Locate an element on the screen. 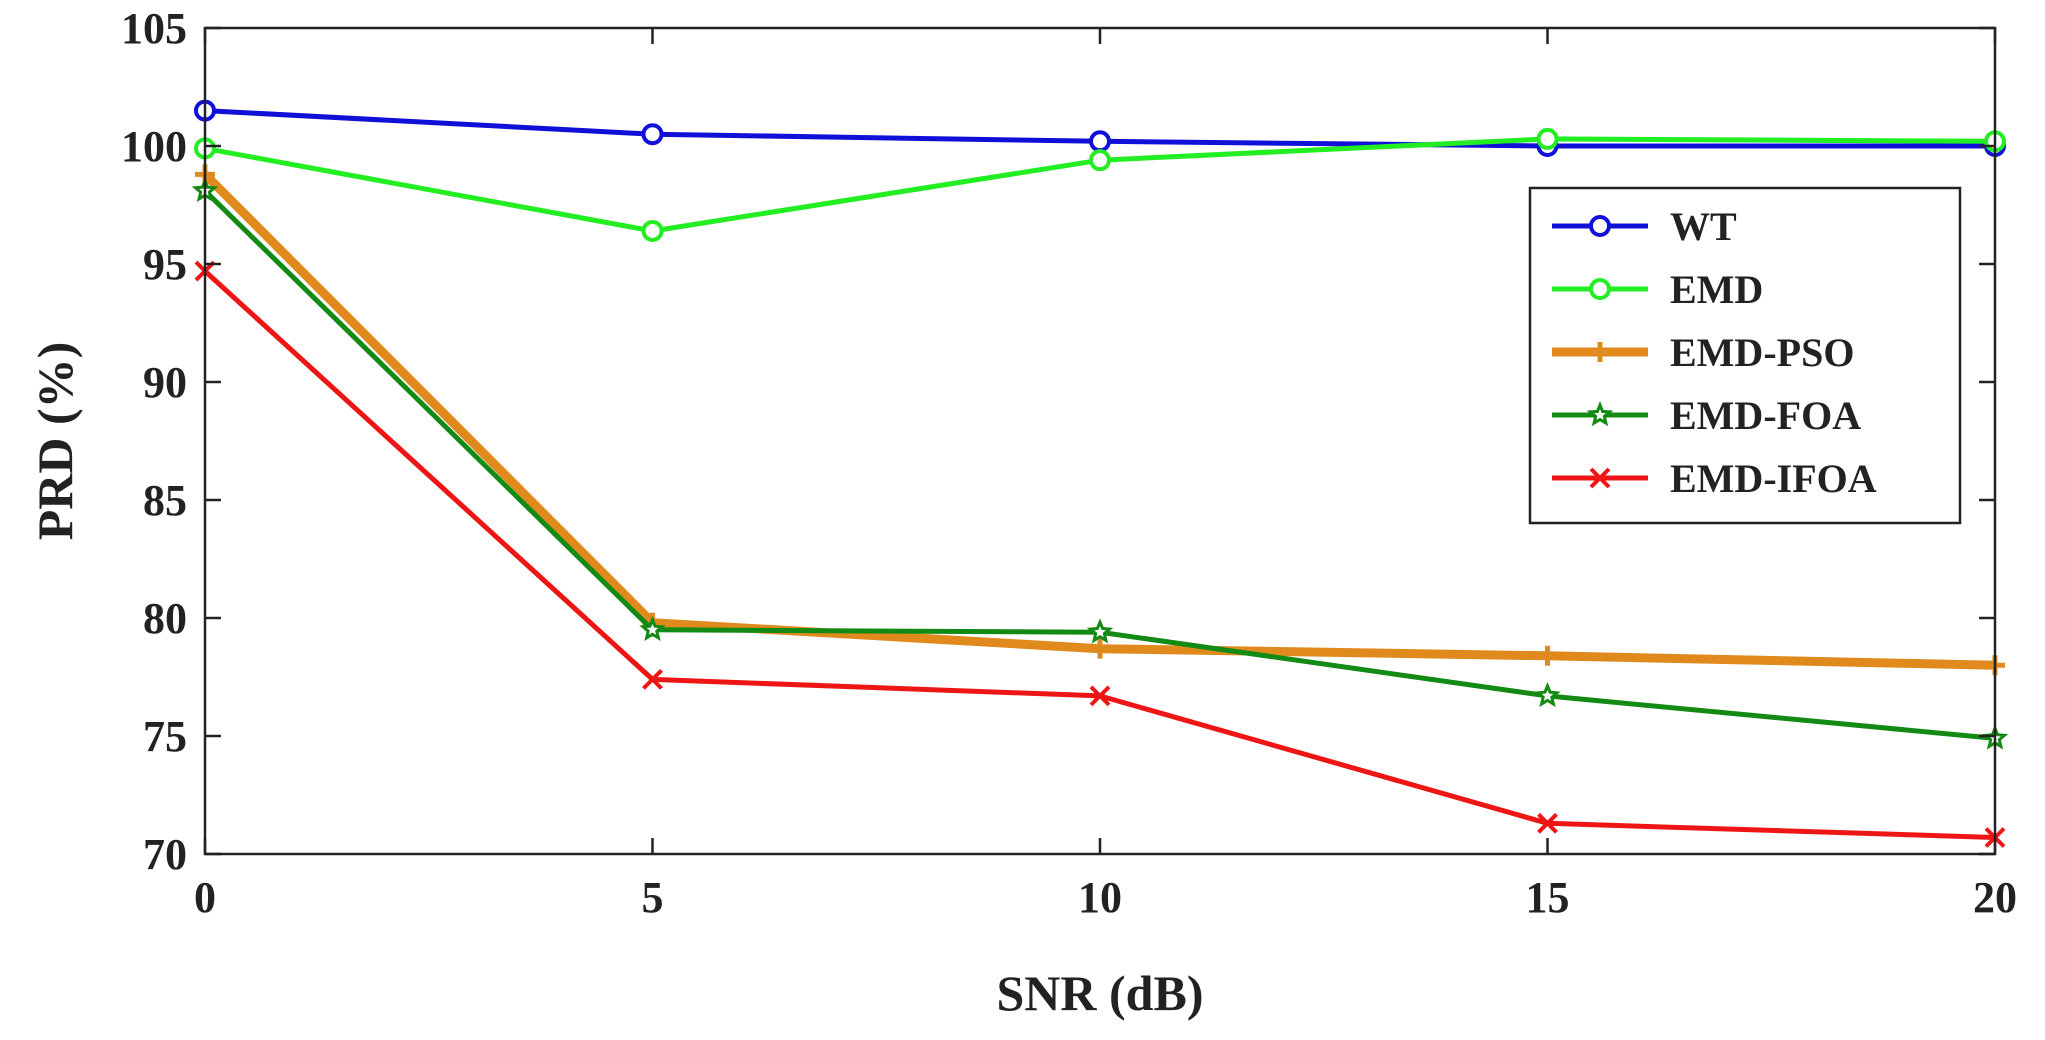 This screenshot has width=2045, height=1040. y-tick-label: 70 is located at coordinates (165, 854).